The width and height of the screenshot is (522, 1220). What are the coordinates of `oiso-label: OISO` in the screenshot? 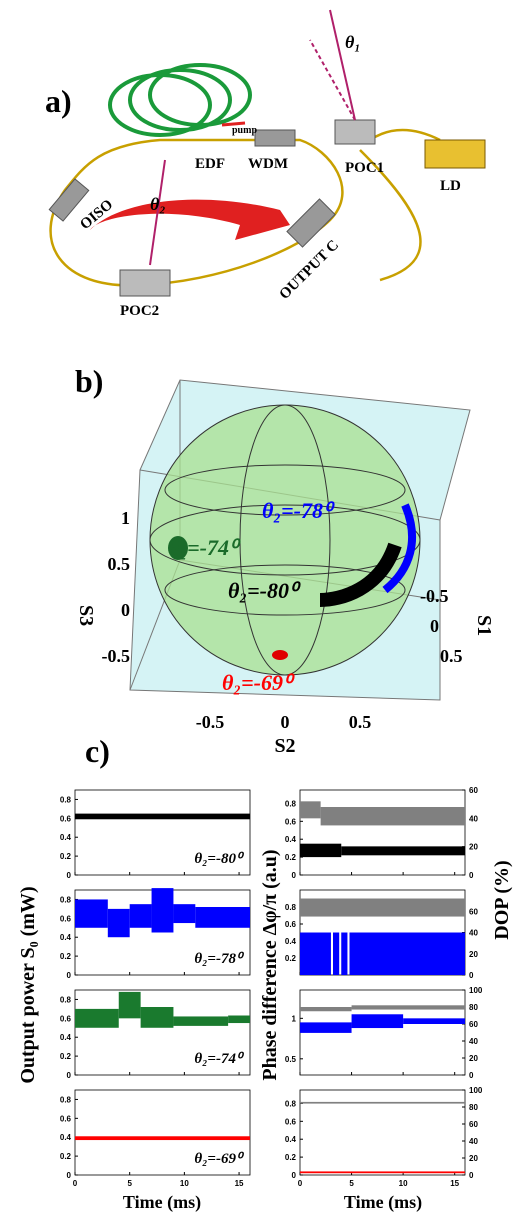 It's located at (96, 215).